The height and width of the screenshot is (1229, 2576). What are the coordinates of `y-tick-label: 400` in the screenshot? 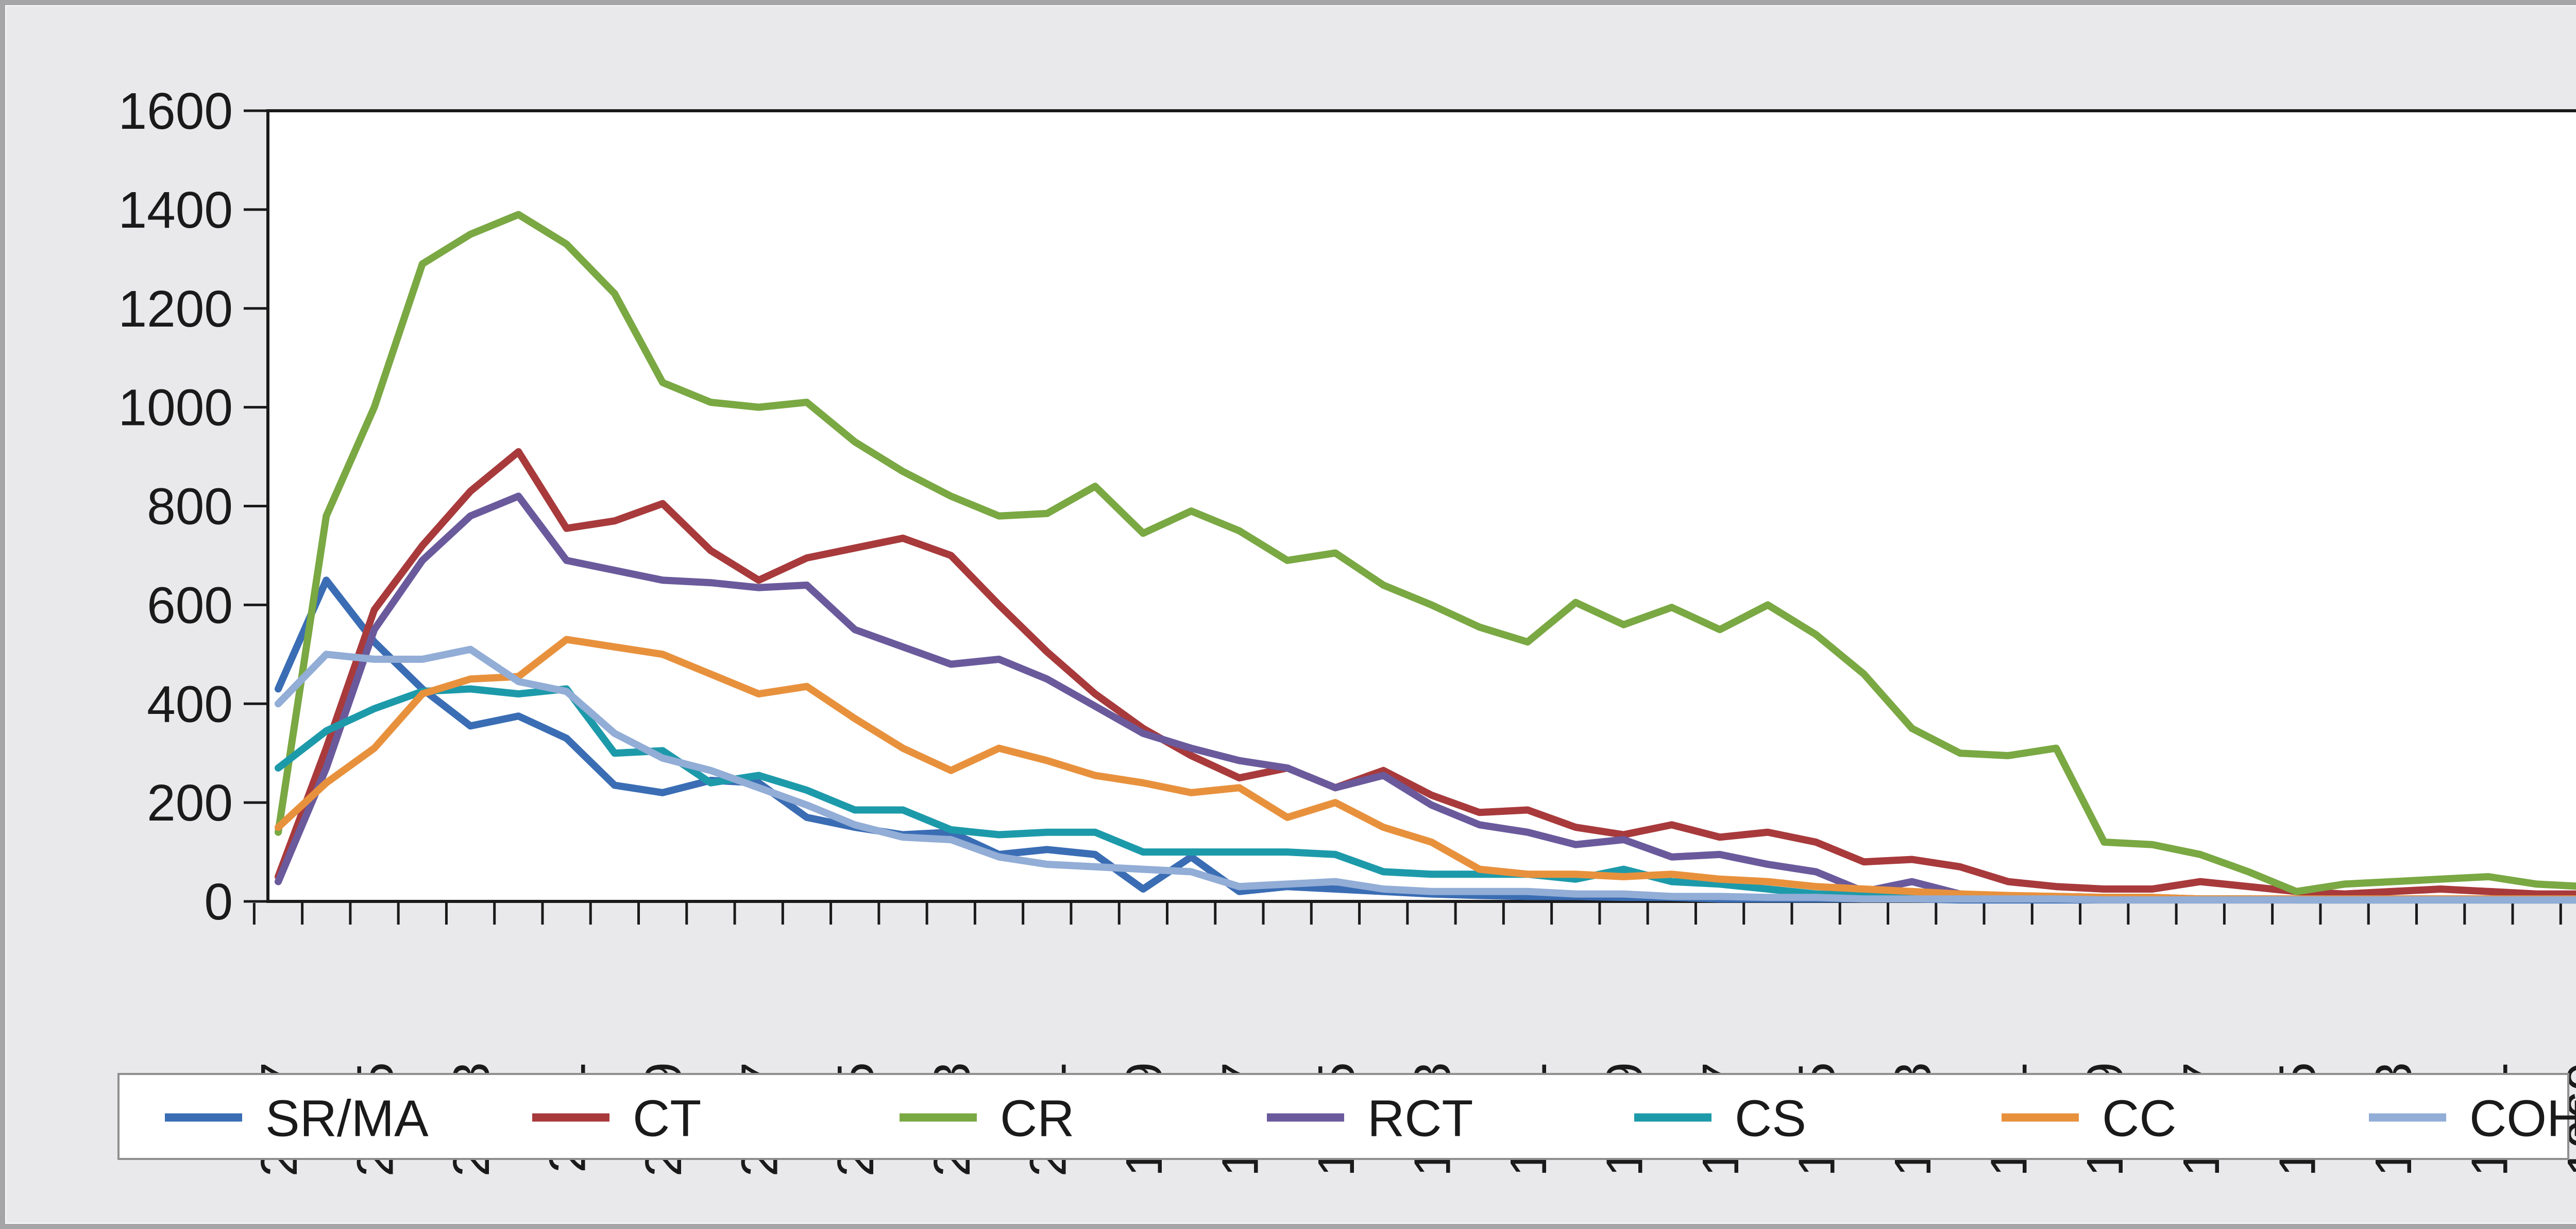 It's located at (190, 704).